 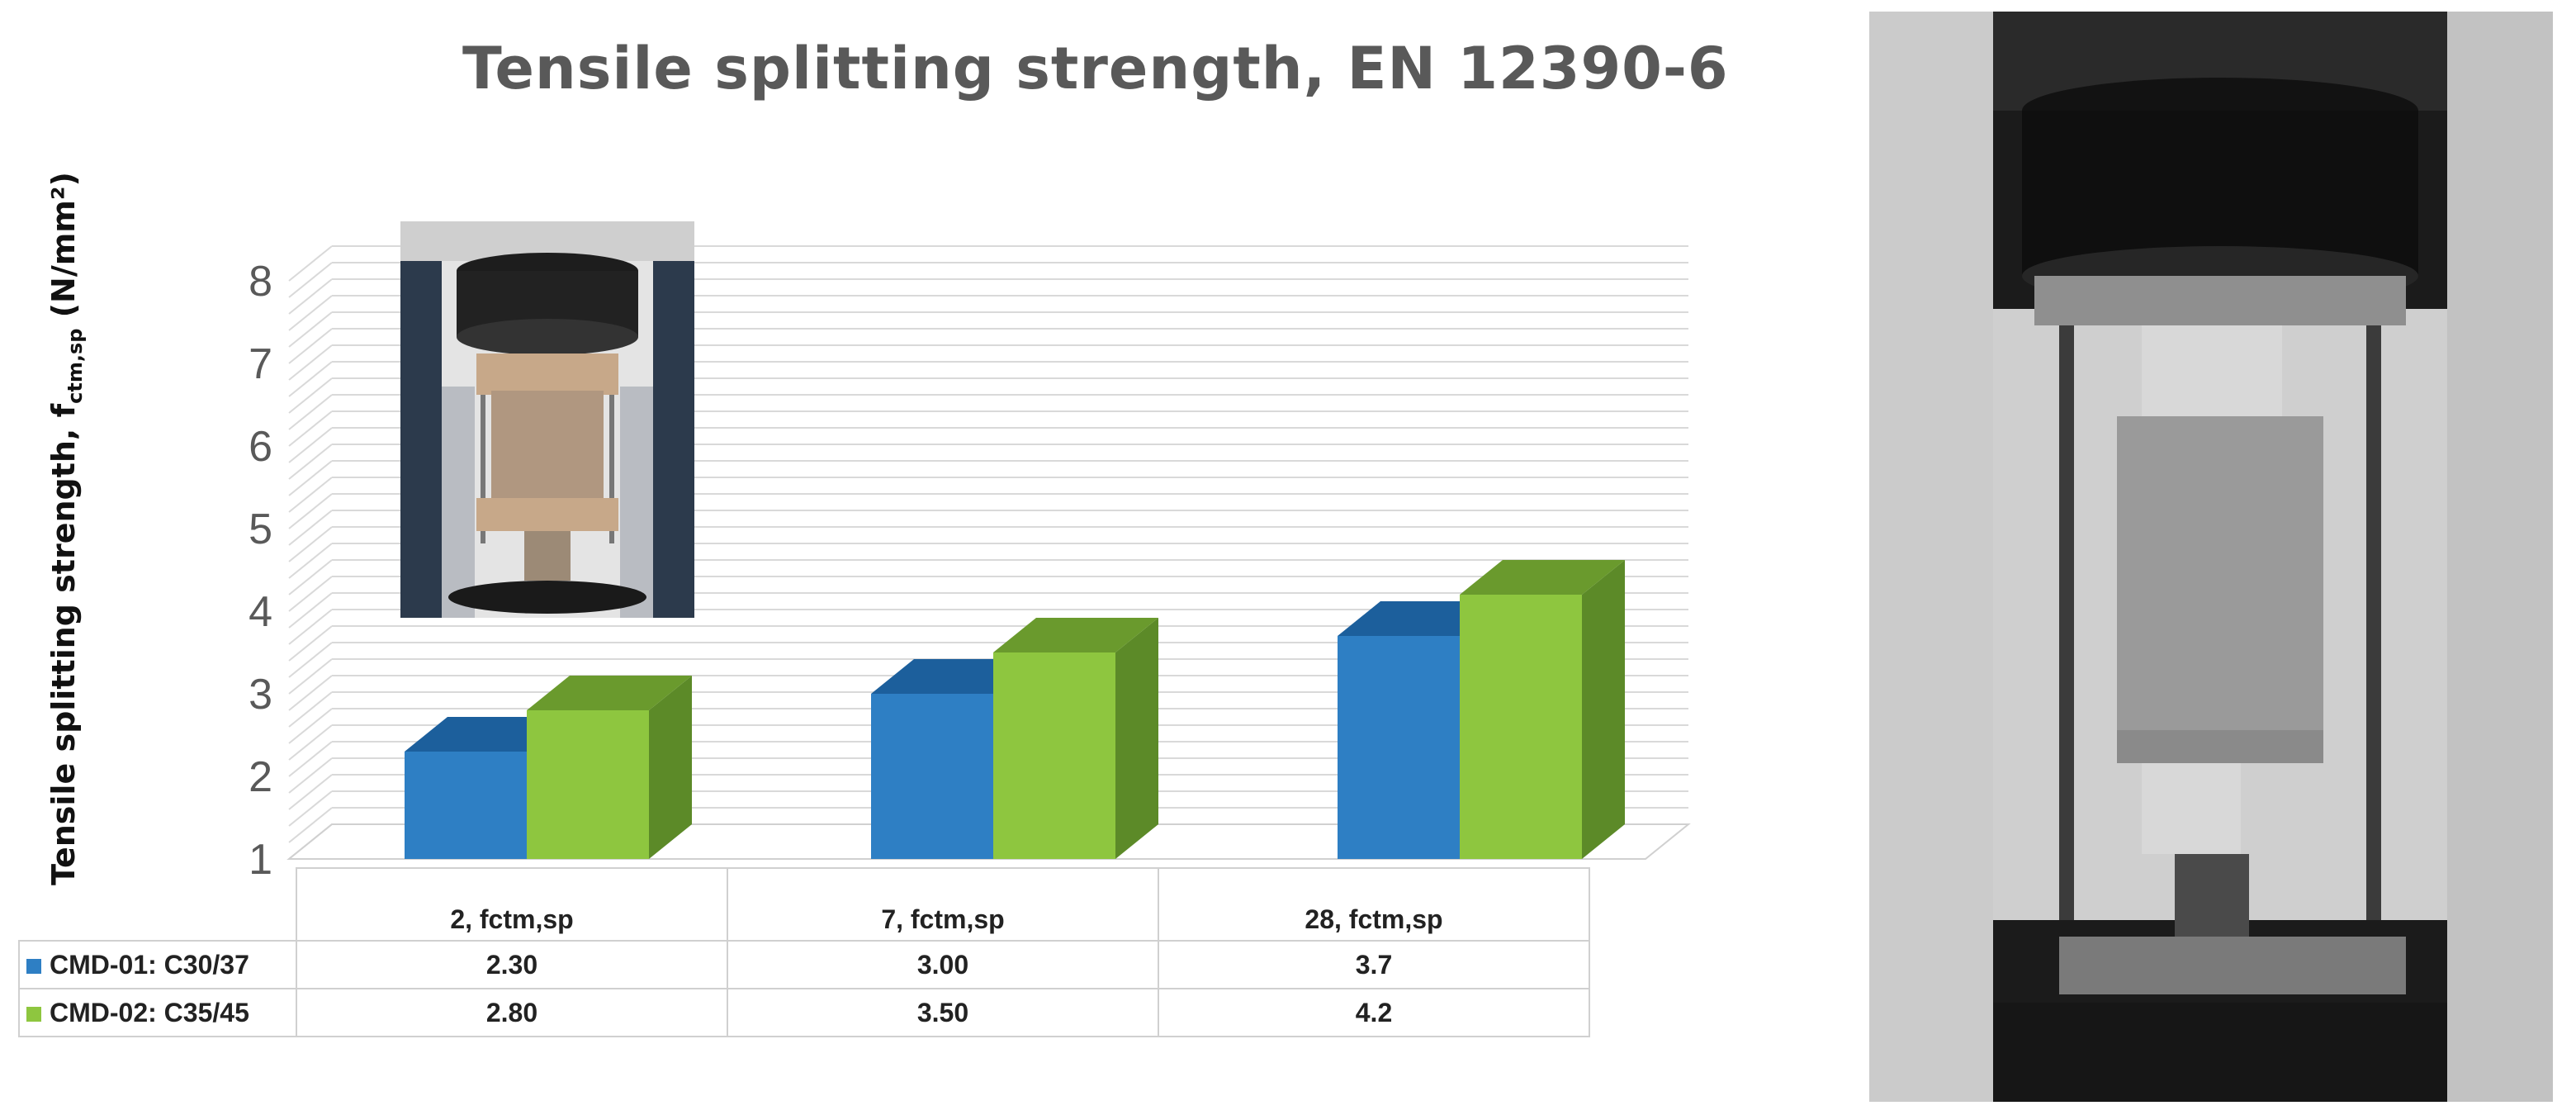 I want to click on legend-label-series-1: CMD-01: C30/37, so click(x=149, y=964).